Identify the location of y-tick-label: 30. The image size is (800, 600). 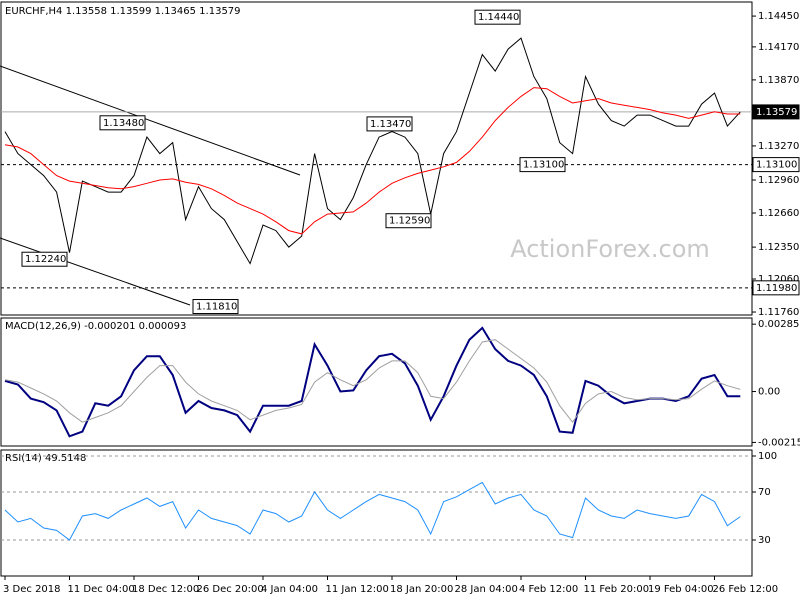
(764, 540).